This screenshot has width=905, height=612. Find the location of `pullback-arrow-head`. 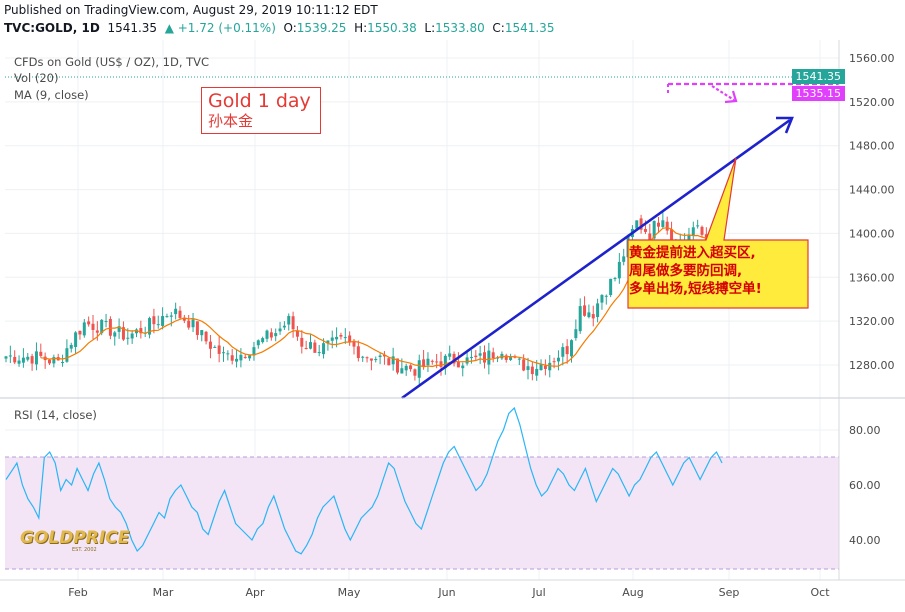

pullback-arrow-head is located at coordinates (731, 97).